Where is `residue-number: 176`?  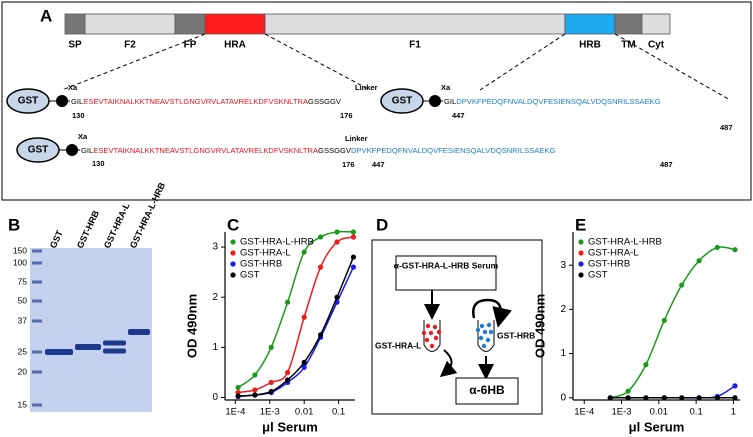 residue-number: 176 is located at coordinates (346, 115).